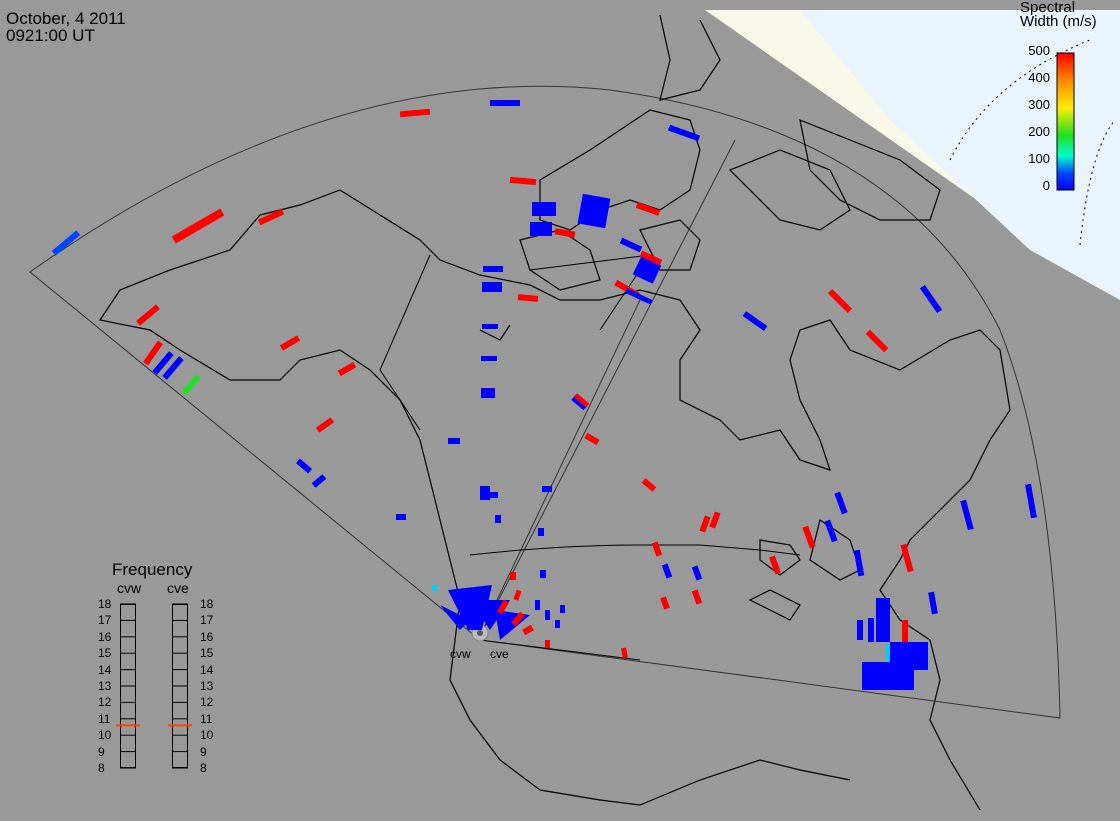  Describe the element at coordinates (1039, 77) in the screenshot. I see `colorbar-tick: 400` at that location.